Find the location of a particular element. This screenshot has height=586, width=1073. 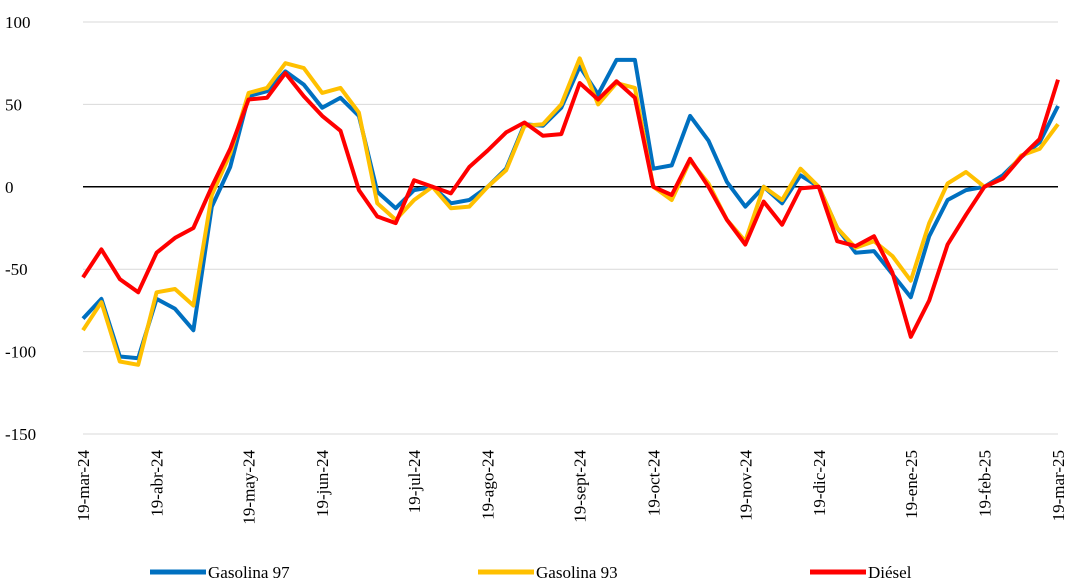

x-tick-label: 19-may-24 is located at coordinates (249, 487).